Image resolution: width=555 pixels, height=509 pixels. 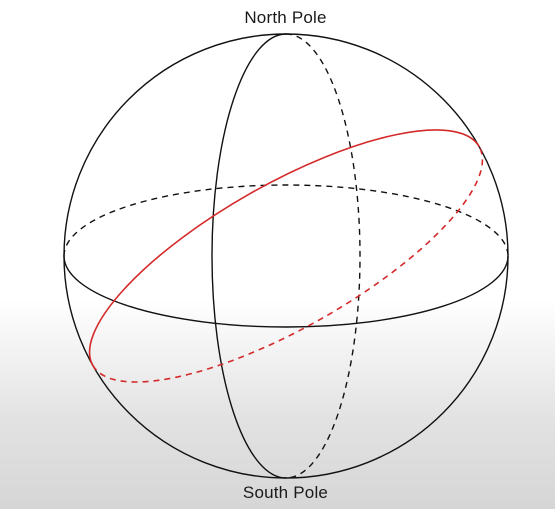 What do you see at coordinates (285, 17) in the screenshot?
I see `north-pole-label: North Pole` at bounding box center [285, 17].